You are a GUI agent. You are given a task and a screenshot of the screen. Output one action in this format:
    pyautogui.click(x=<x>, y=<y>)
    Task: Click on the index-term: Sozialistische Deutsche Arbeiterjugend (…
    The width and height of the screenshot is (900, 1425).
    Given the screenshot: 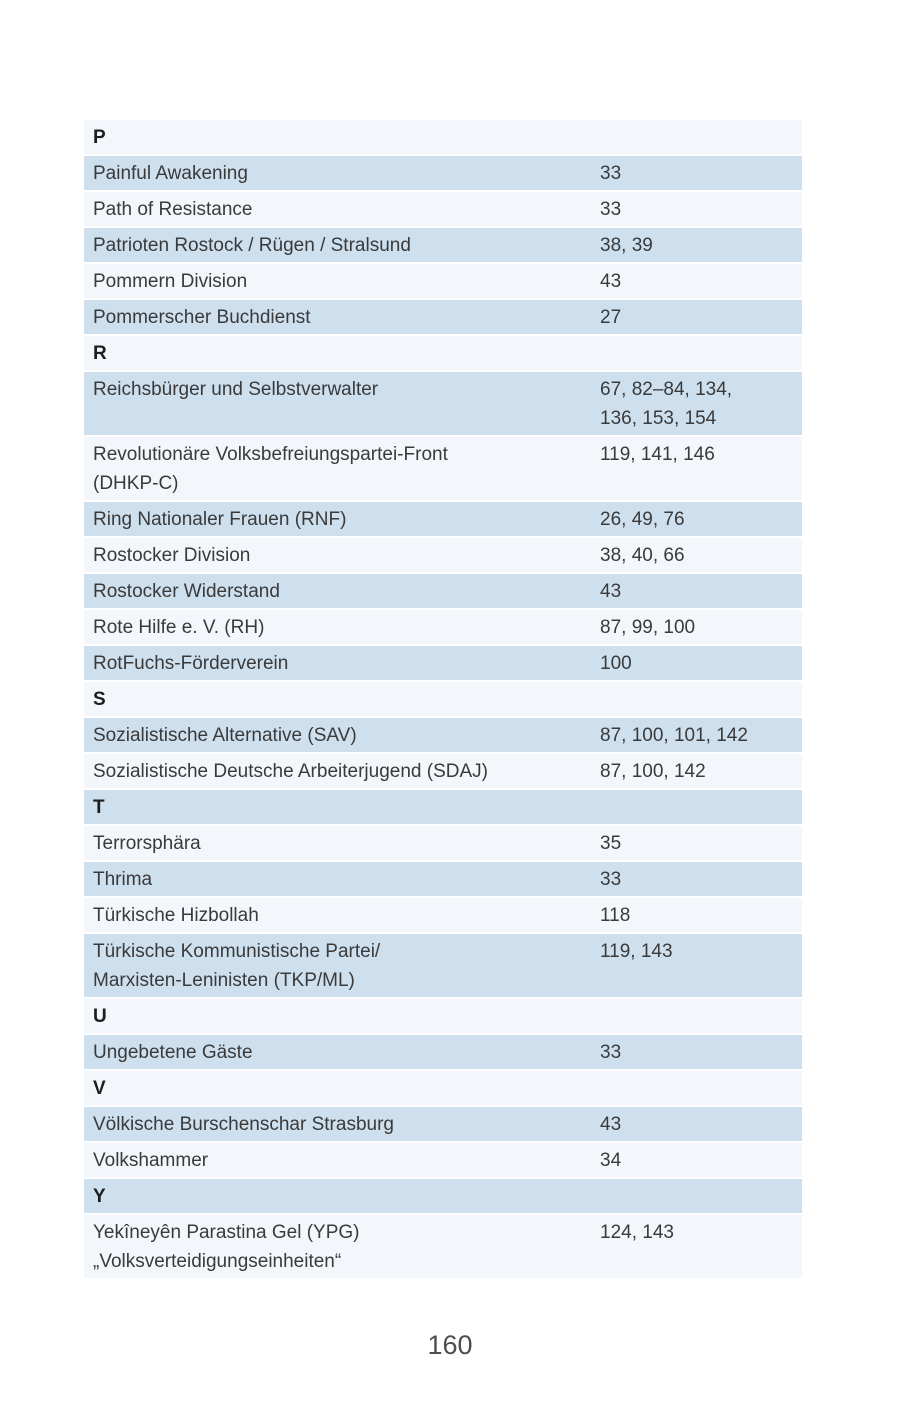 What is the action you would take?
    pyautogui.click(x=290, y=771)
    